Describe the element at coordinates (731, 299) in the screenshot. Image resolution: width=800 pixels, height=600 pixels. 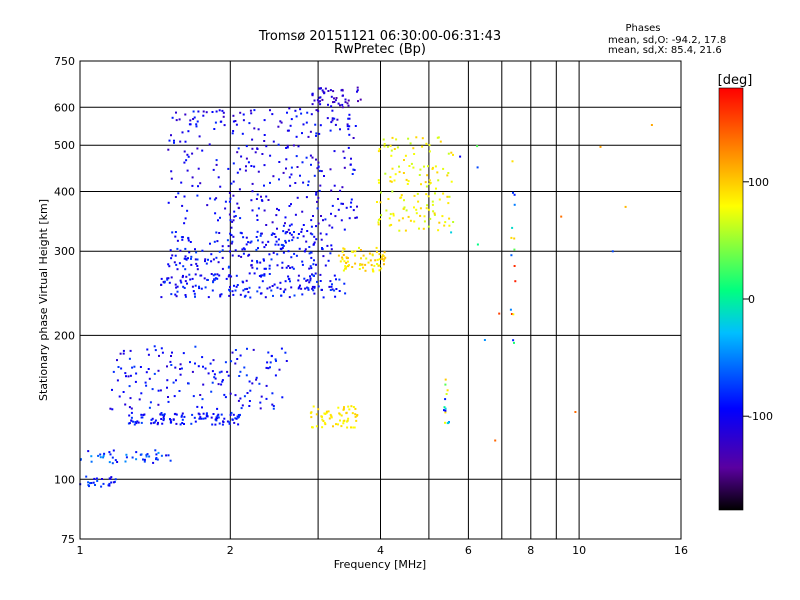
I see `colorbar` at that location.